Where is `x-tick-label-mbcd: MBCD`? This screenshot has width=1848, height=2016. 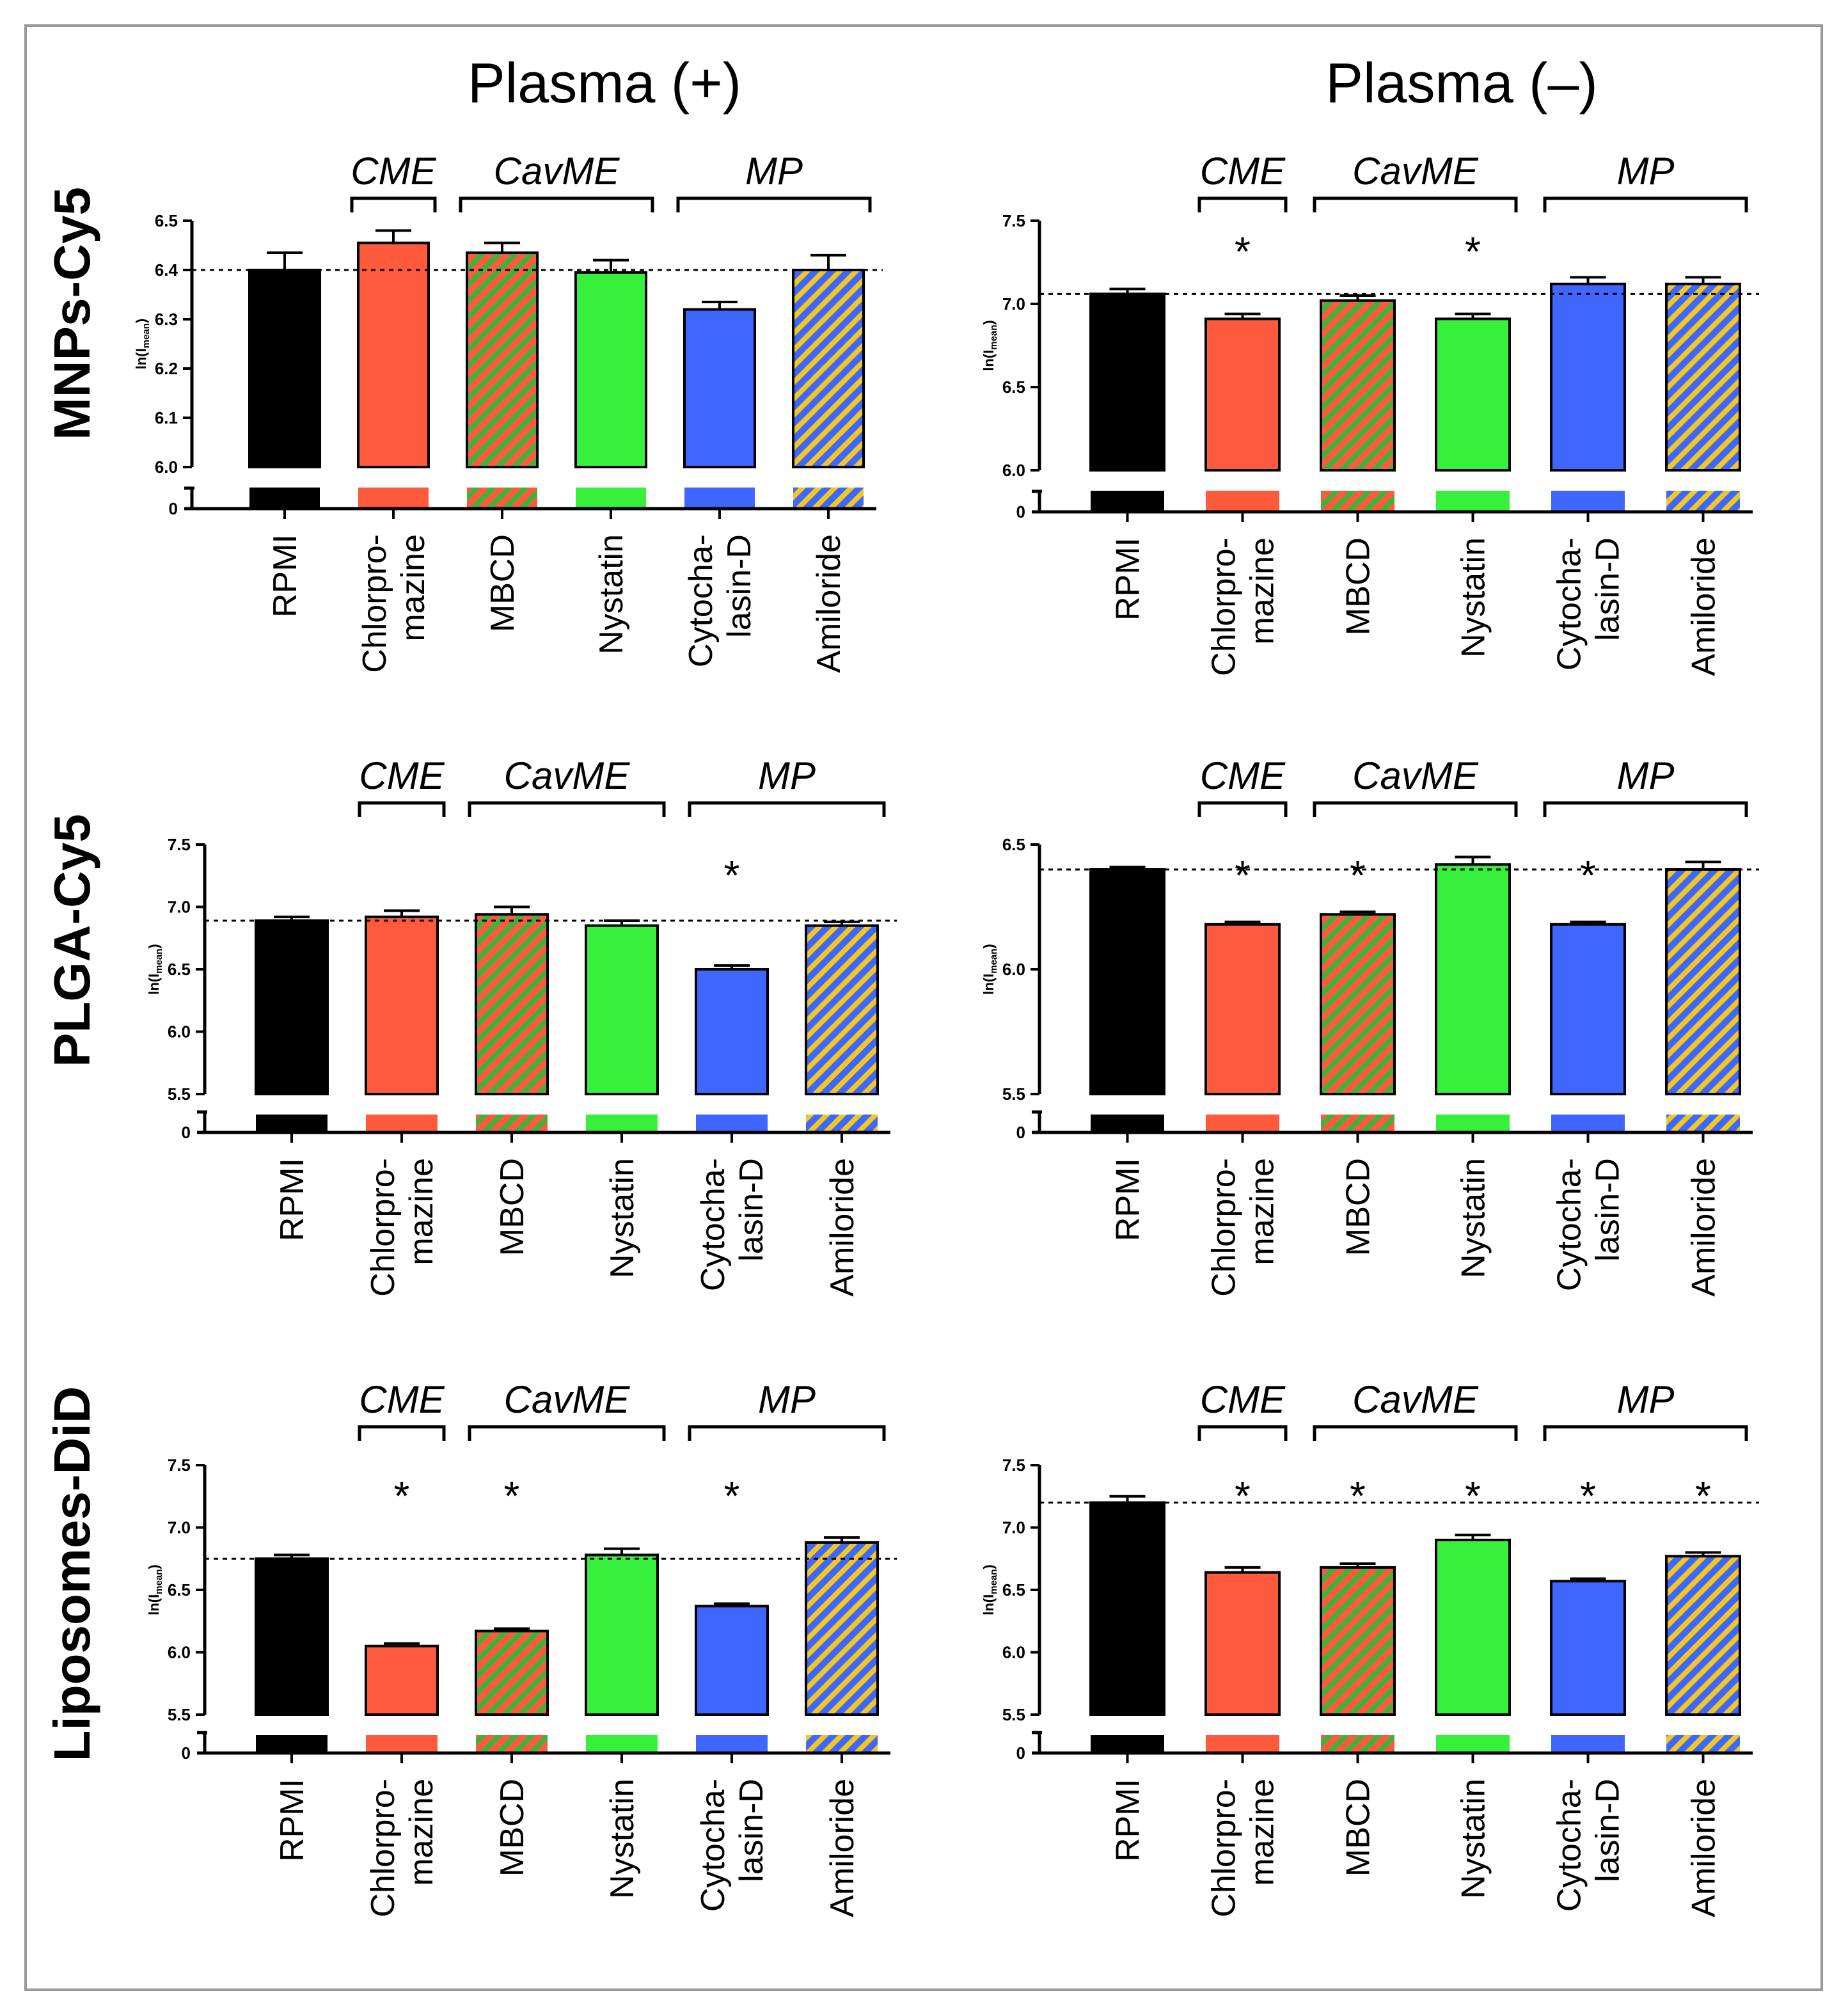
x-tick-label-mbcd: MBCD is located at coordinates (512, 1207).